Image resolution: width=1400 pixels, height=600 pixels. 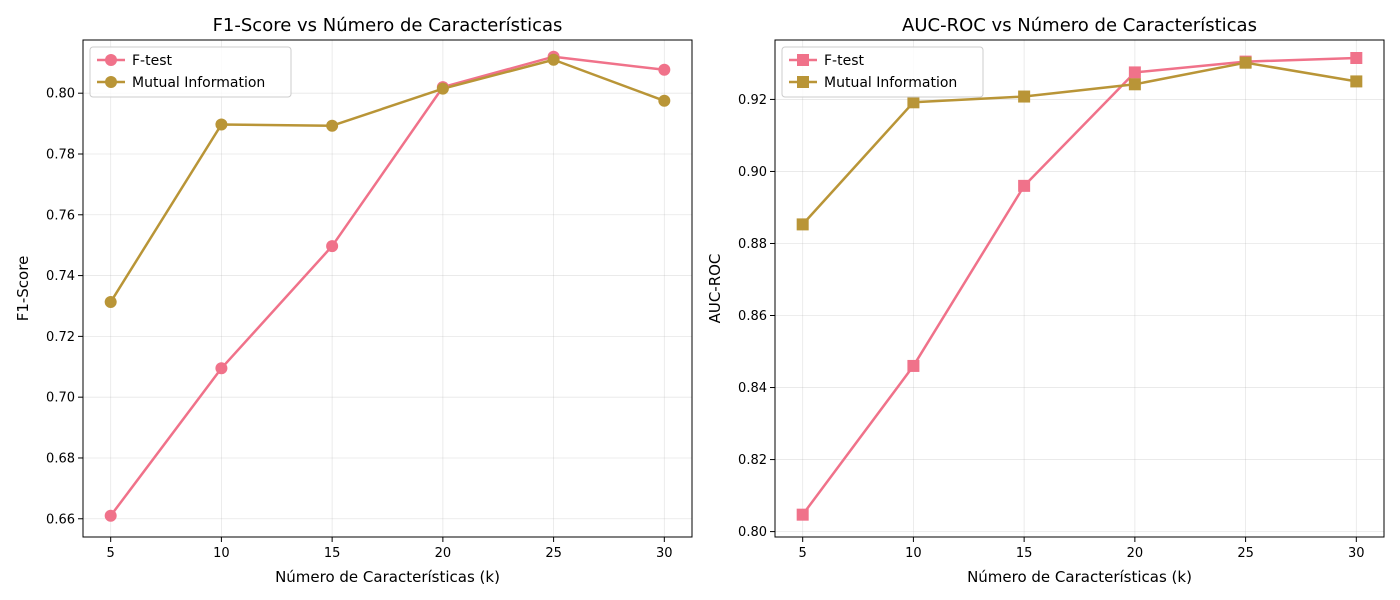 What do you see at coordinates (752, 100) in the screenshot?
I see `y-tick-label: 0.92` at bounding box center [752, 100].